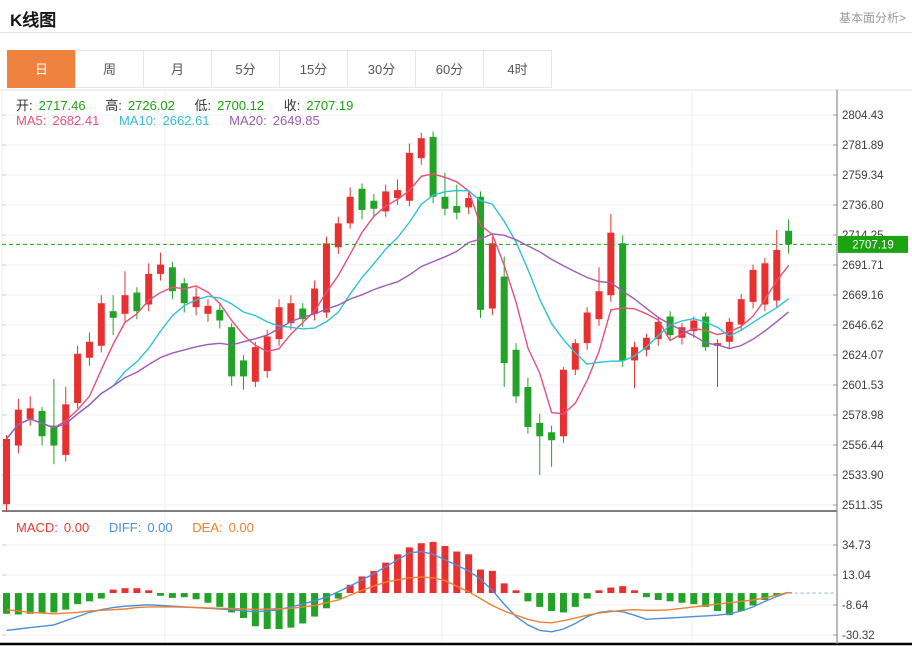  I want to click on tab-15min: 15分, so click(313, 69).